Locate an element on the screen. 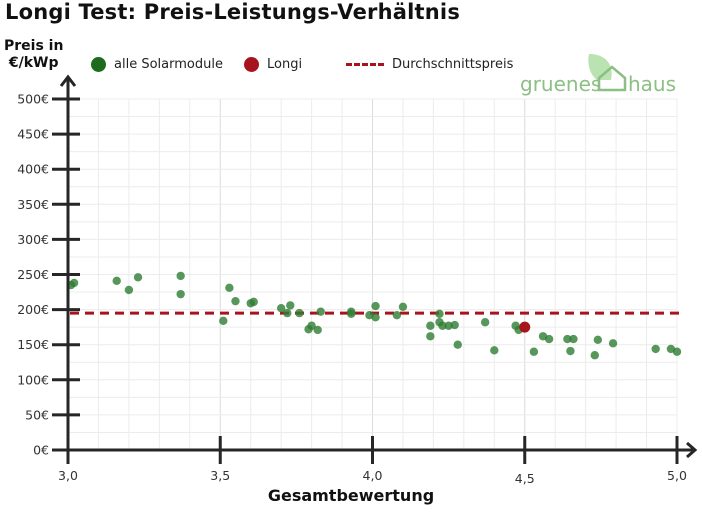  house-leaf-icon is located at coordinates (607, 73).